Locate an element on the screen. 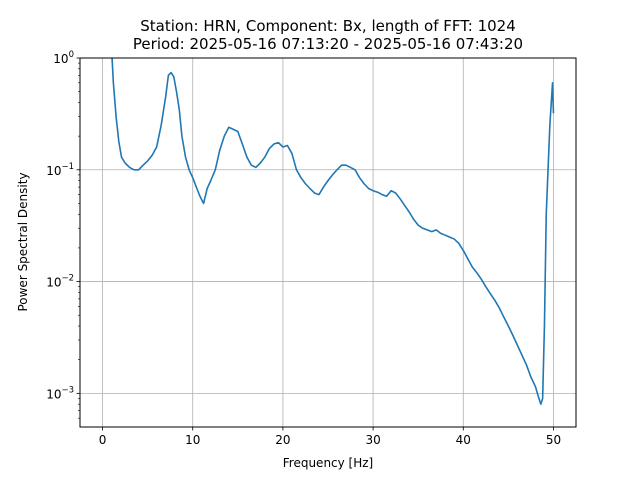 The image size is (640, 480). x-tick-label: 30 is located at coordinates (372, 440).